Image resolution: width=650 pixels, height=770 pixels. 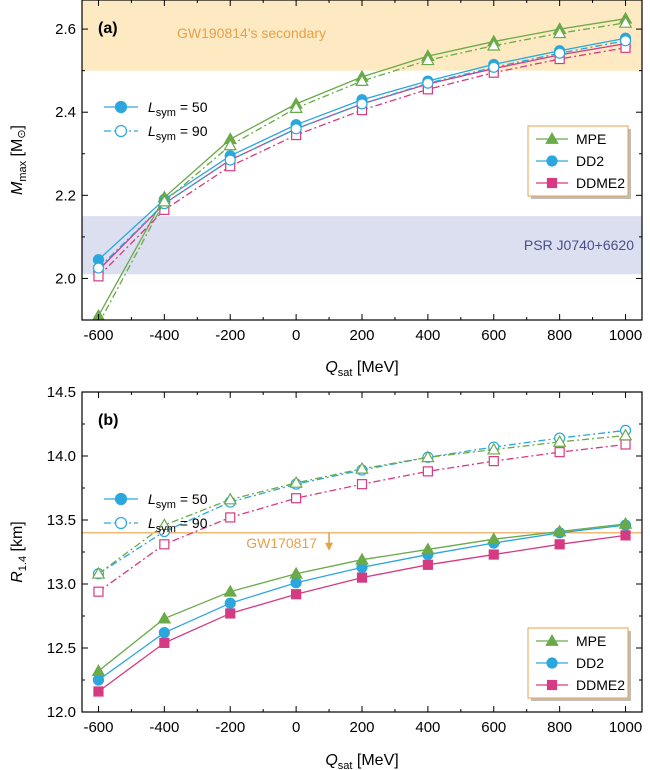 I want to click on legend-eos-label: DD2, so click(x=590, y=663).